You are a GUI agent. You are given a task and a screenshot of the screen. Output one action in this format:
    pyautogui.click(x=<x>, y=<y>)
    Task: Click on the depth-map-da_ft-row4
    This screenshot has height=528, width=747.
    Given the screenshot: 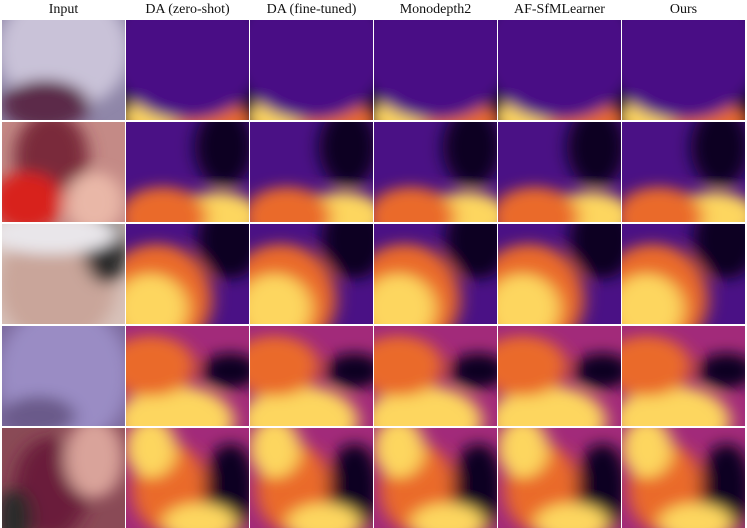 What is the action you would take?
    pyautogui.click(x=311, y=376)
    